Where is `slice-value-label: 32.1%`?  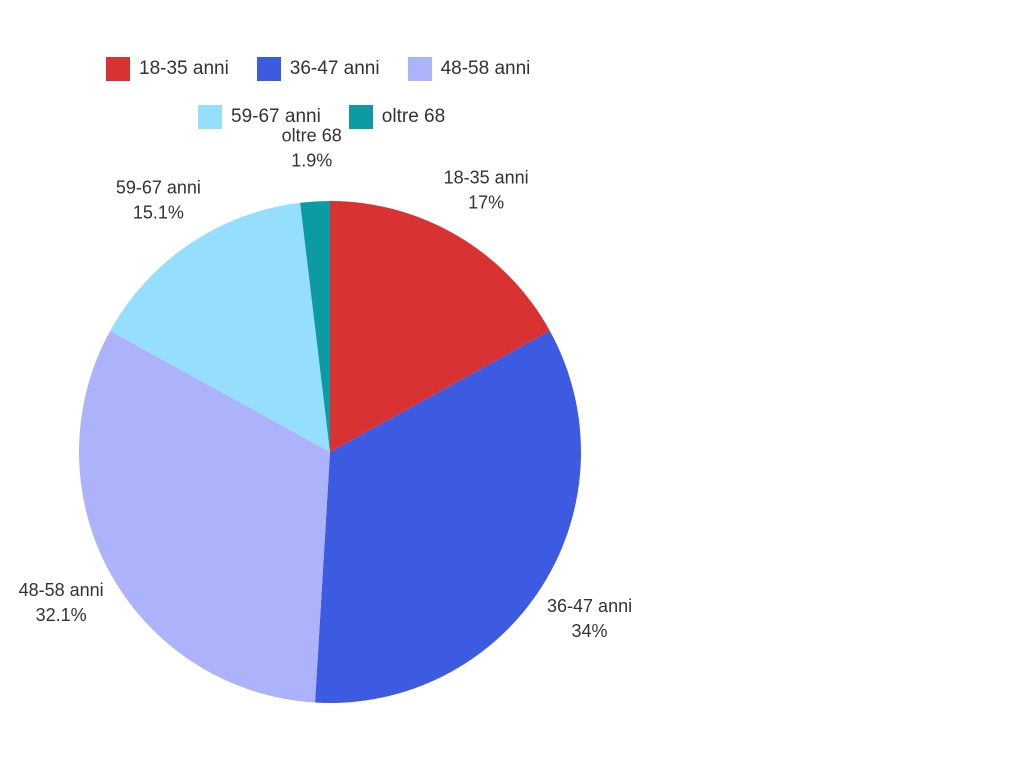
slice-value-label: 32.1% is located at coordinates (61, 615).